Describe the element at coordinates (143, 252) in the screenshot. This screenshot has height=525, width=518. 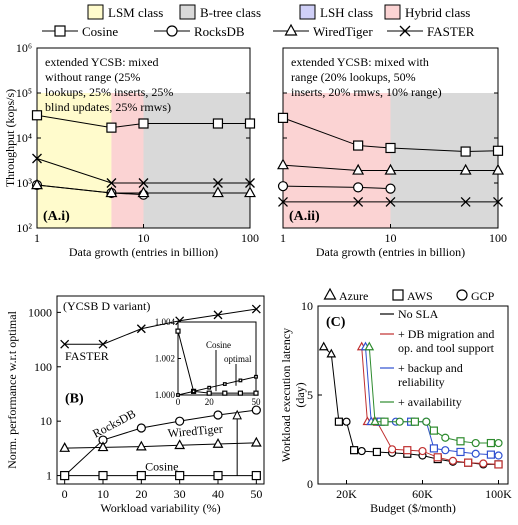
I see `x-axis-label: Data growth (entries in billion)` at that location.